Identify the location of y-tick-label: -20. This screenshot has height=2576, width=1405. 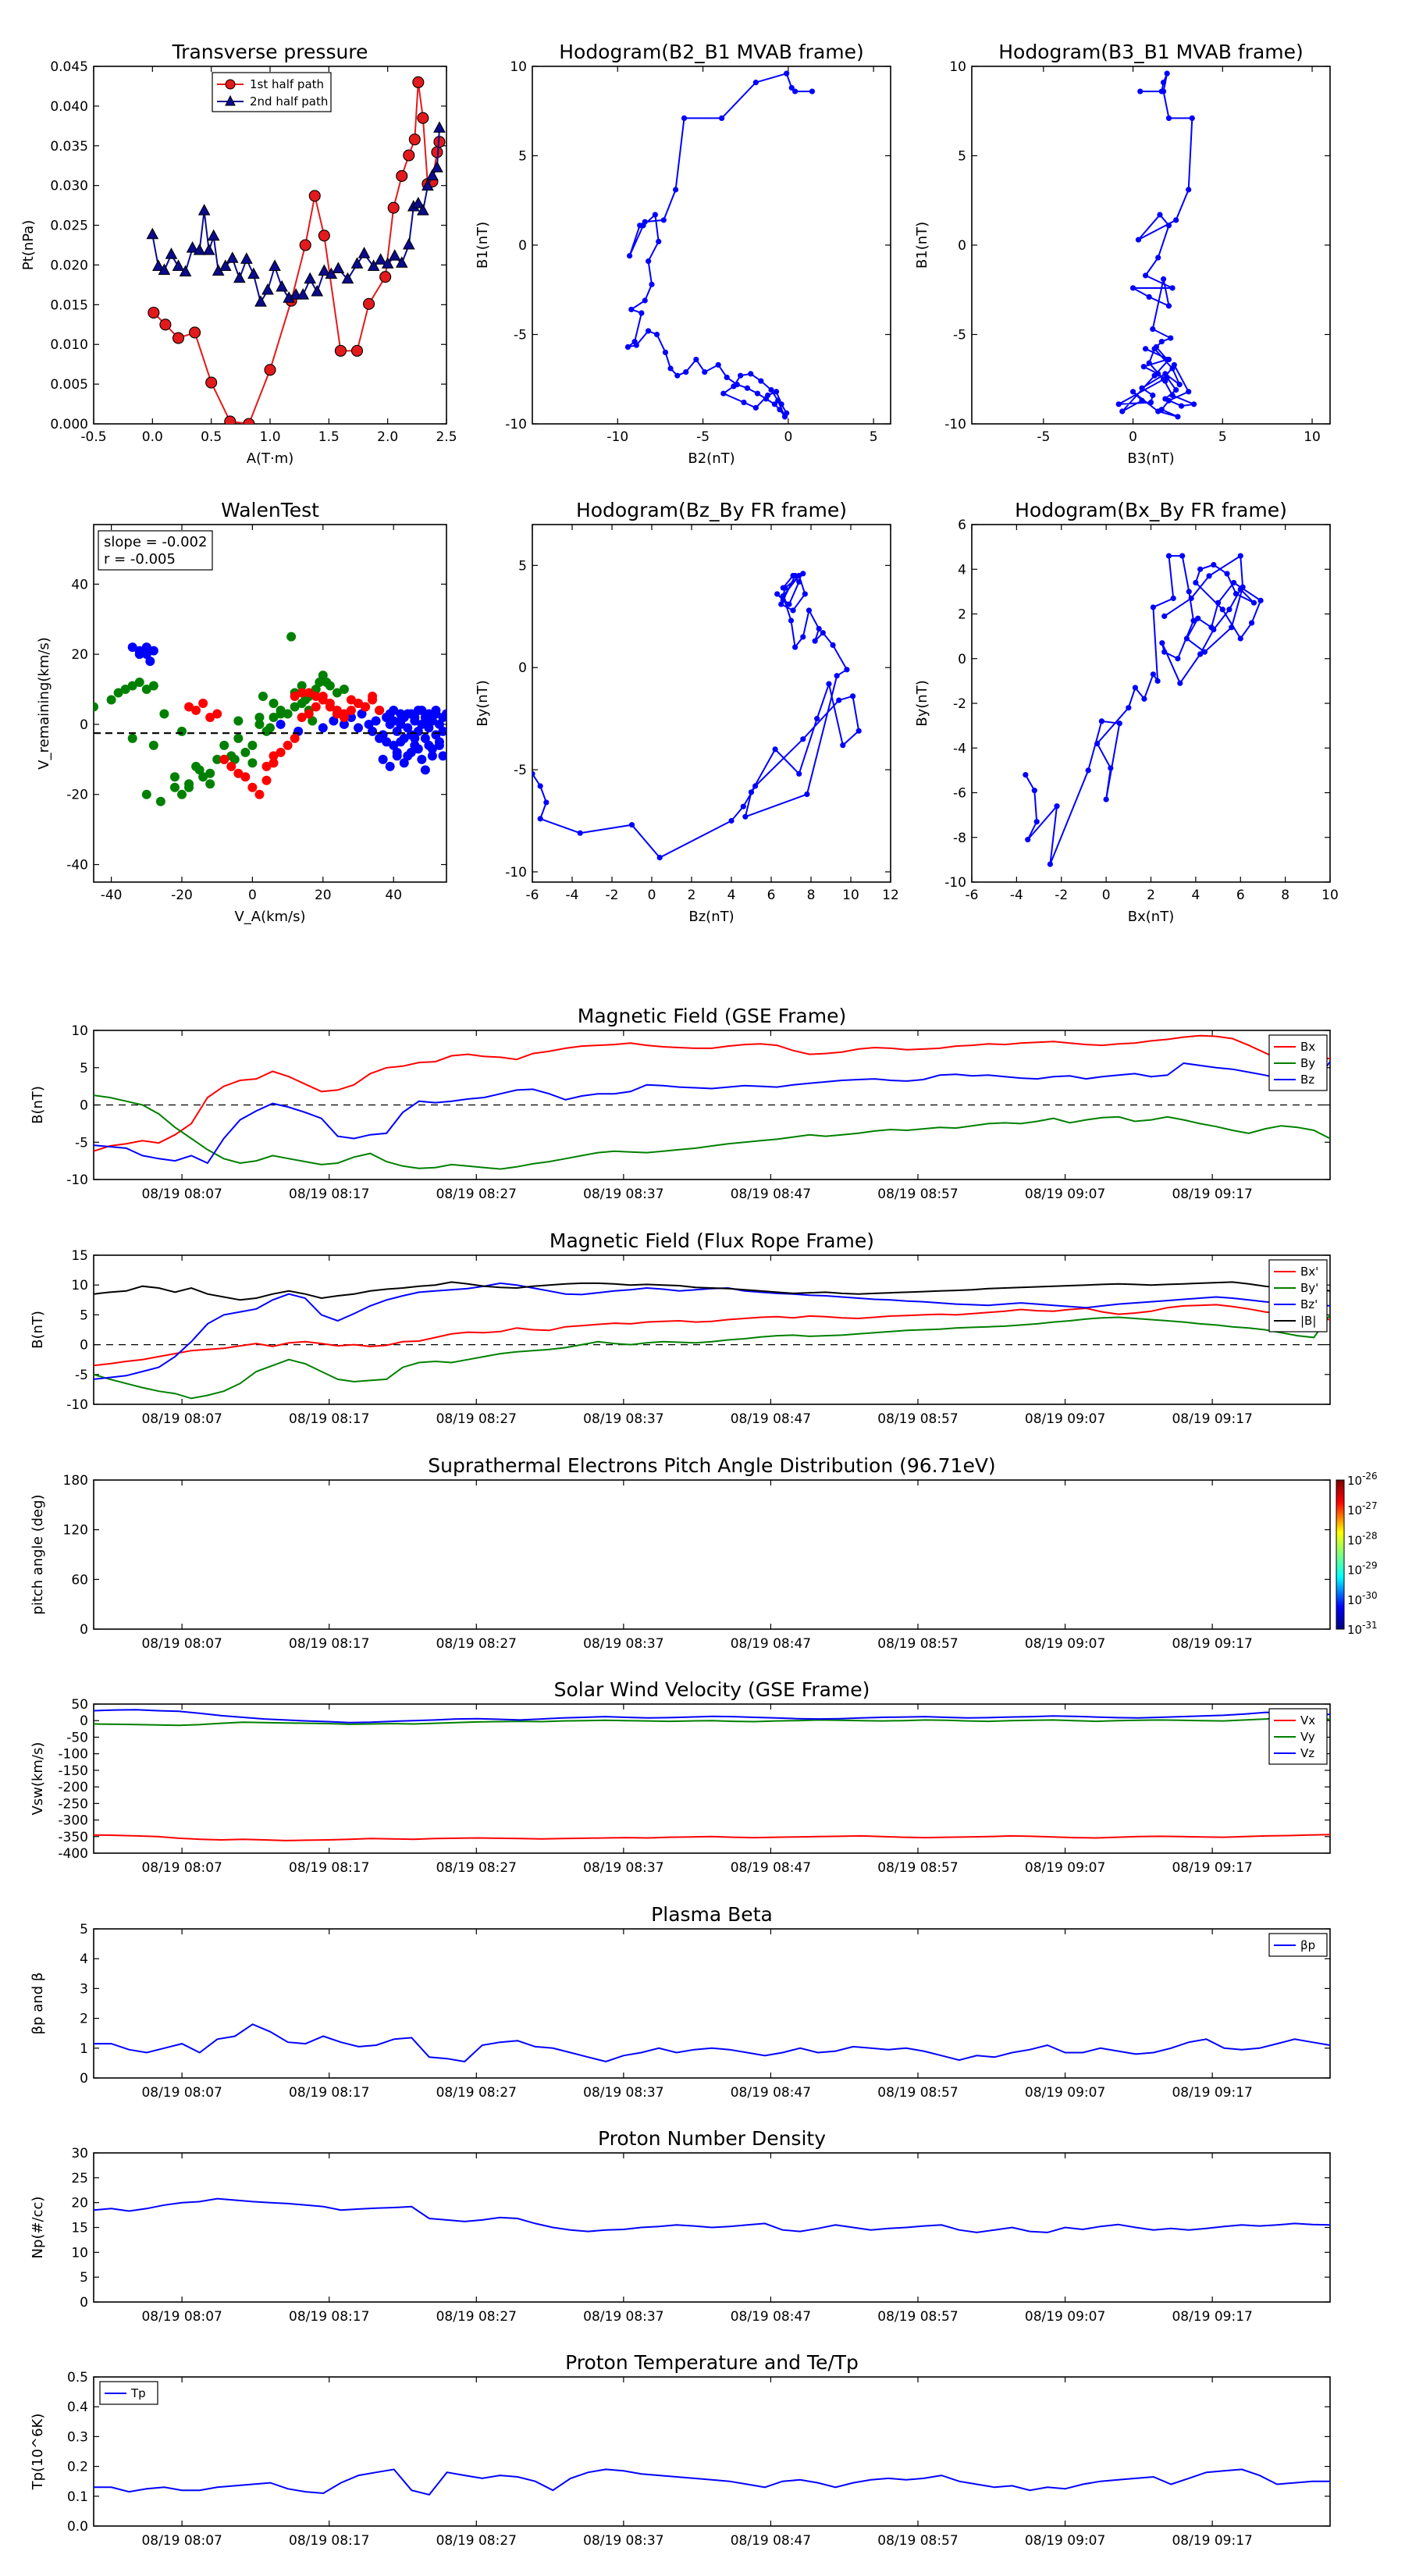
(77, 795).